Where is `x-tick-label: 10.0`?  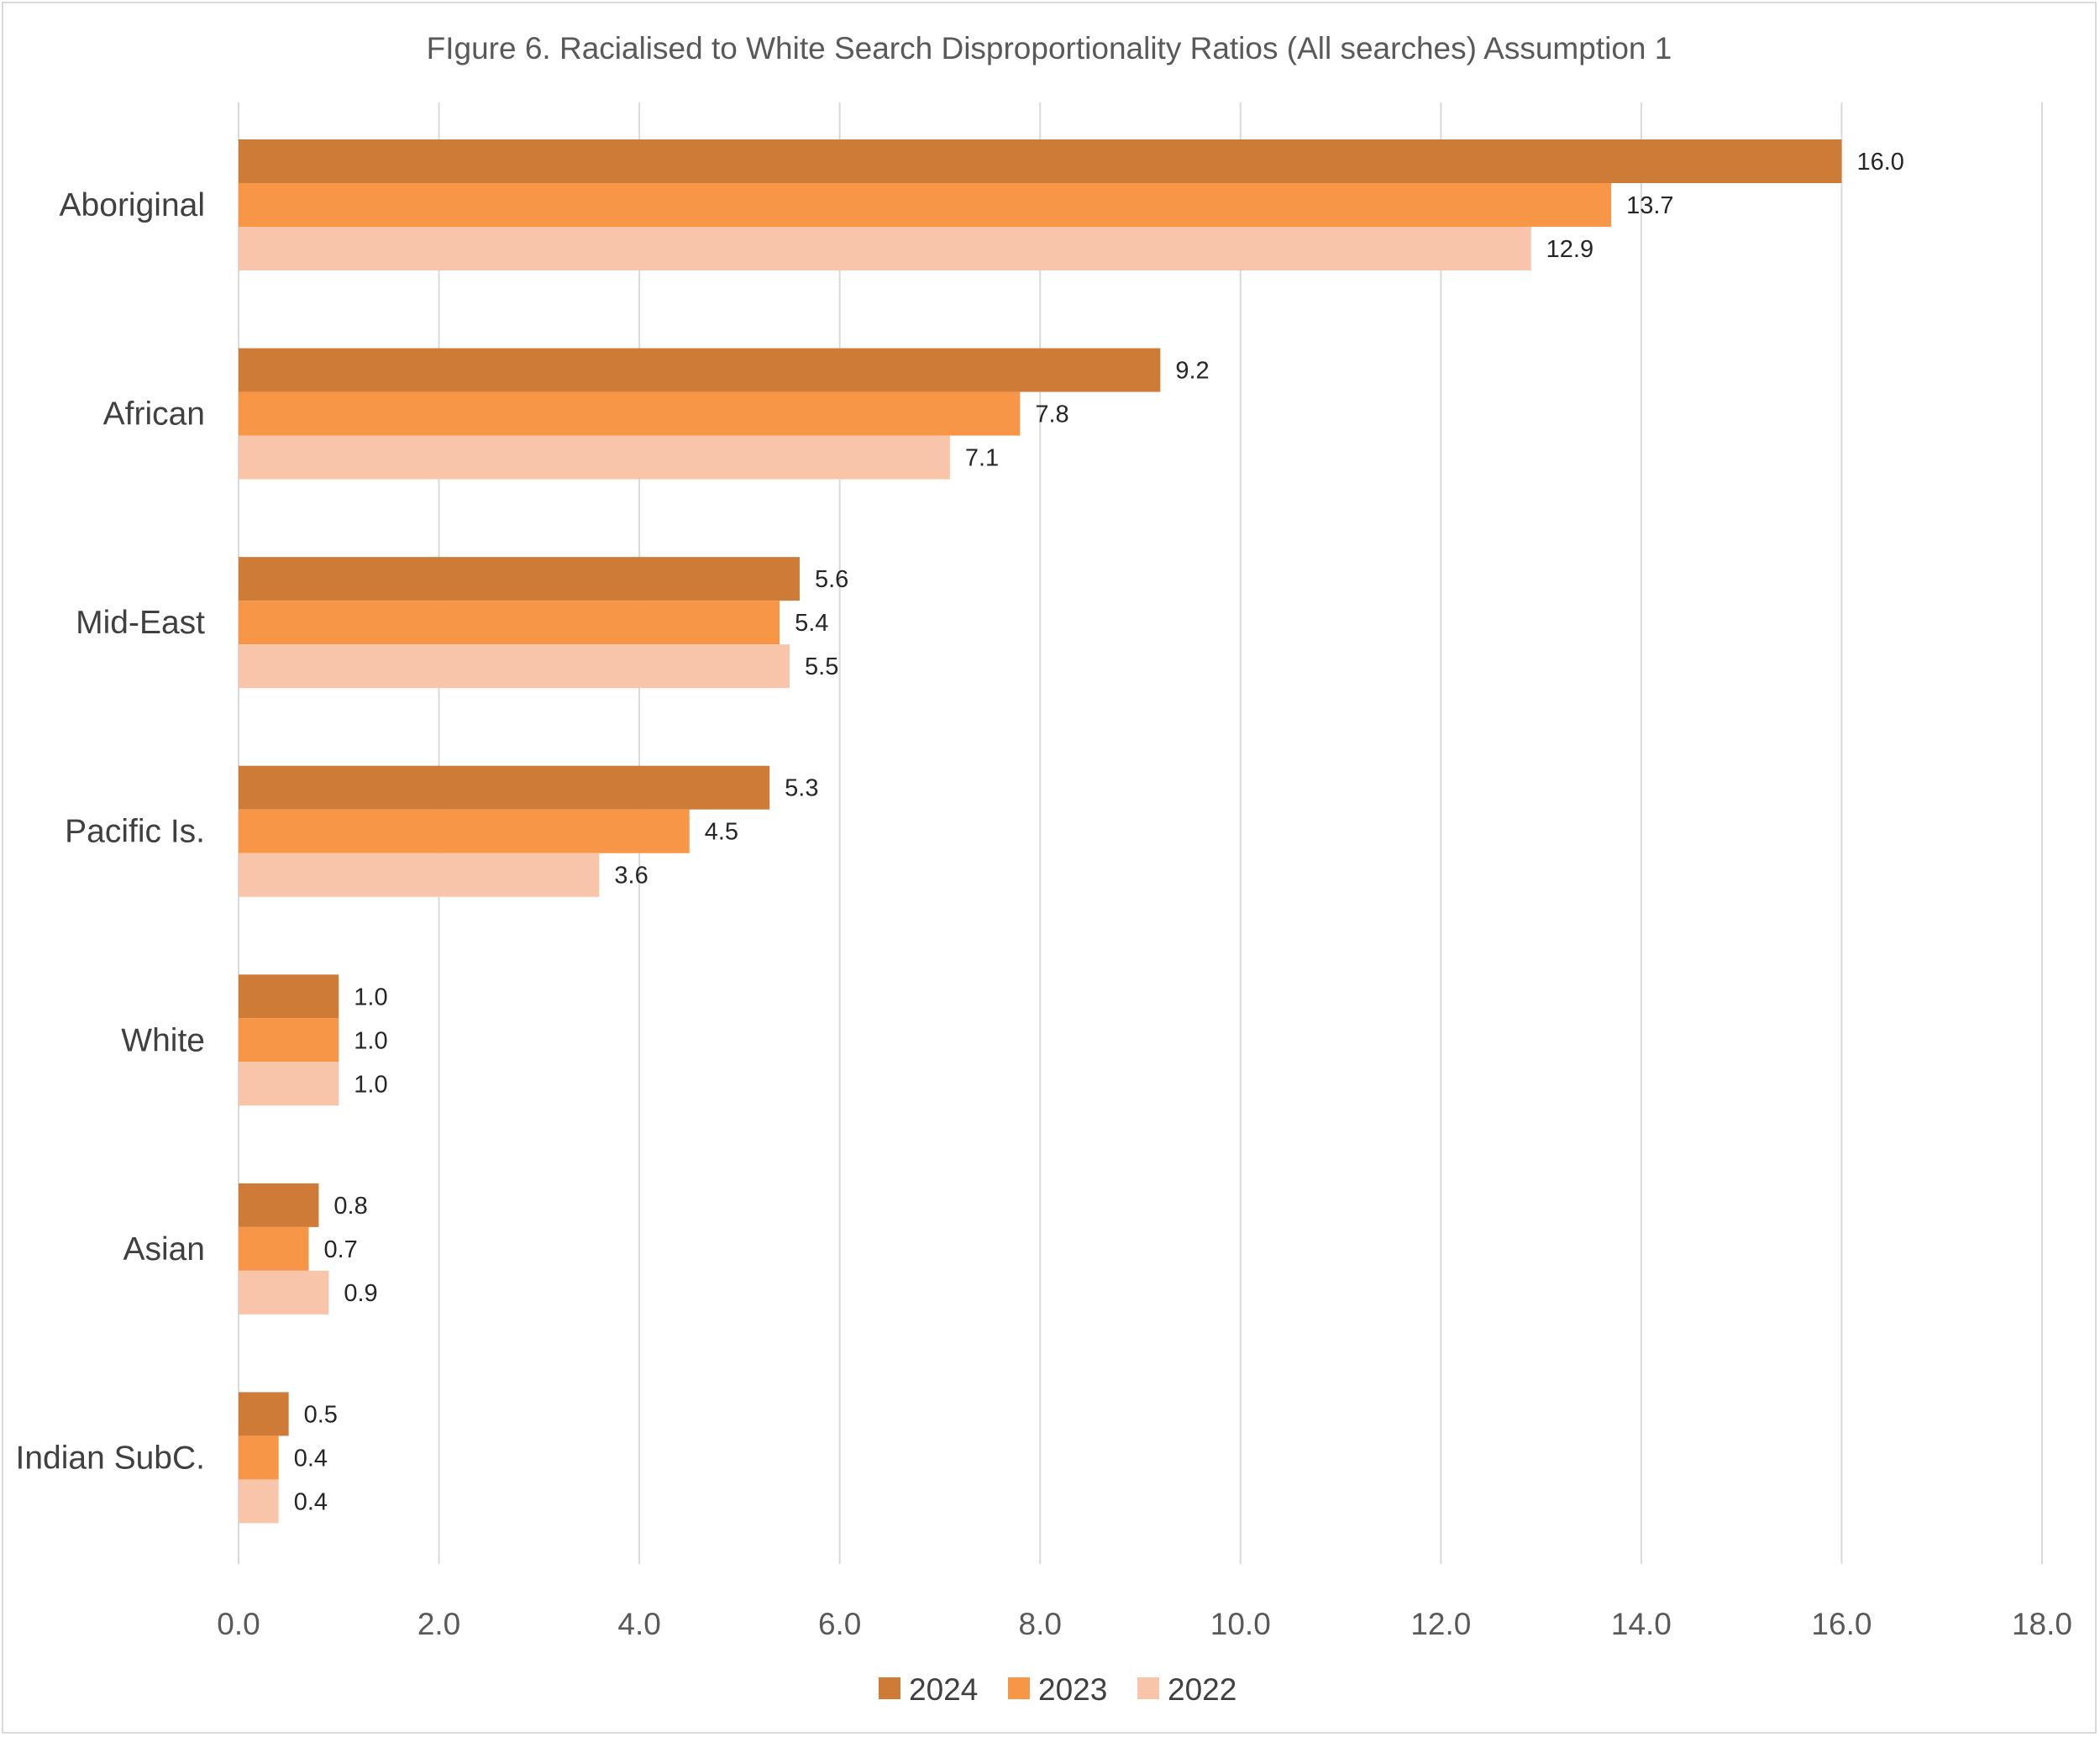
x-tick-label: 10.0 is located at coordinates (1240, 1624).